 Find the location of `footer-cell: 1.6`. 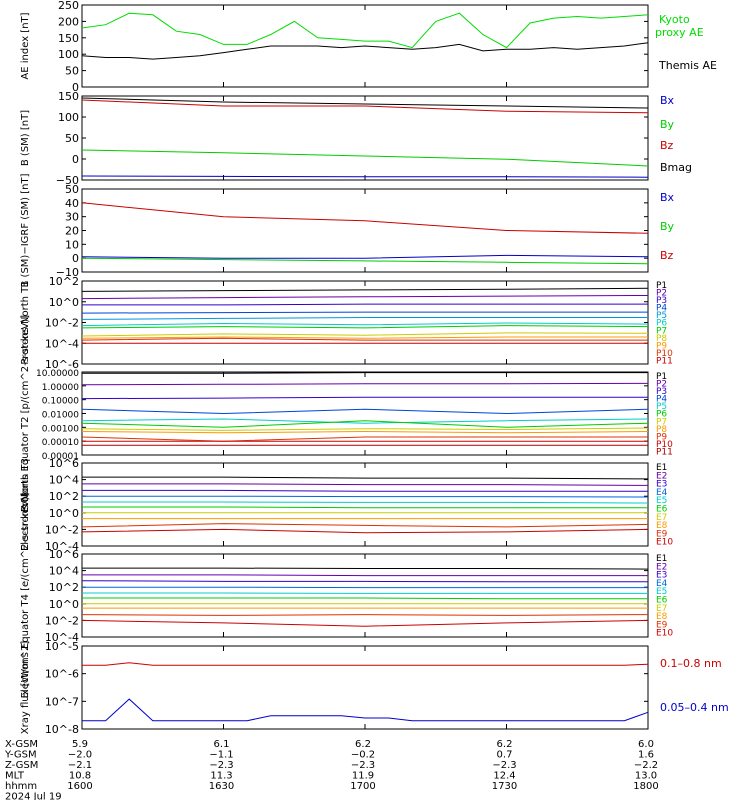

footer-cell: 1.6 is located at coordinates (646, 755).